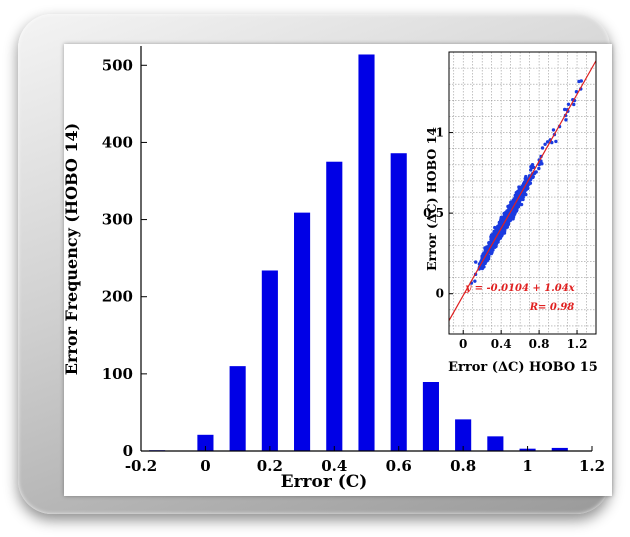 This screenshot has height=537, width=630. Describe the element at coordinates (519, 288) in the screenshot. I see `fit-equation-annotation: y = -0.0104 + 1.04x` at that location.